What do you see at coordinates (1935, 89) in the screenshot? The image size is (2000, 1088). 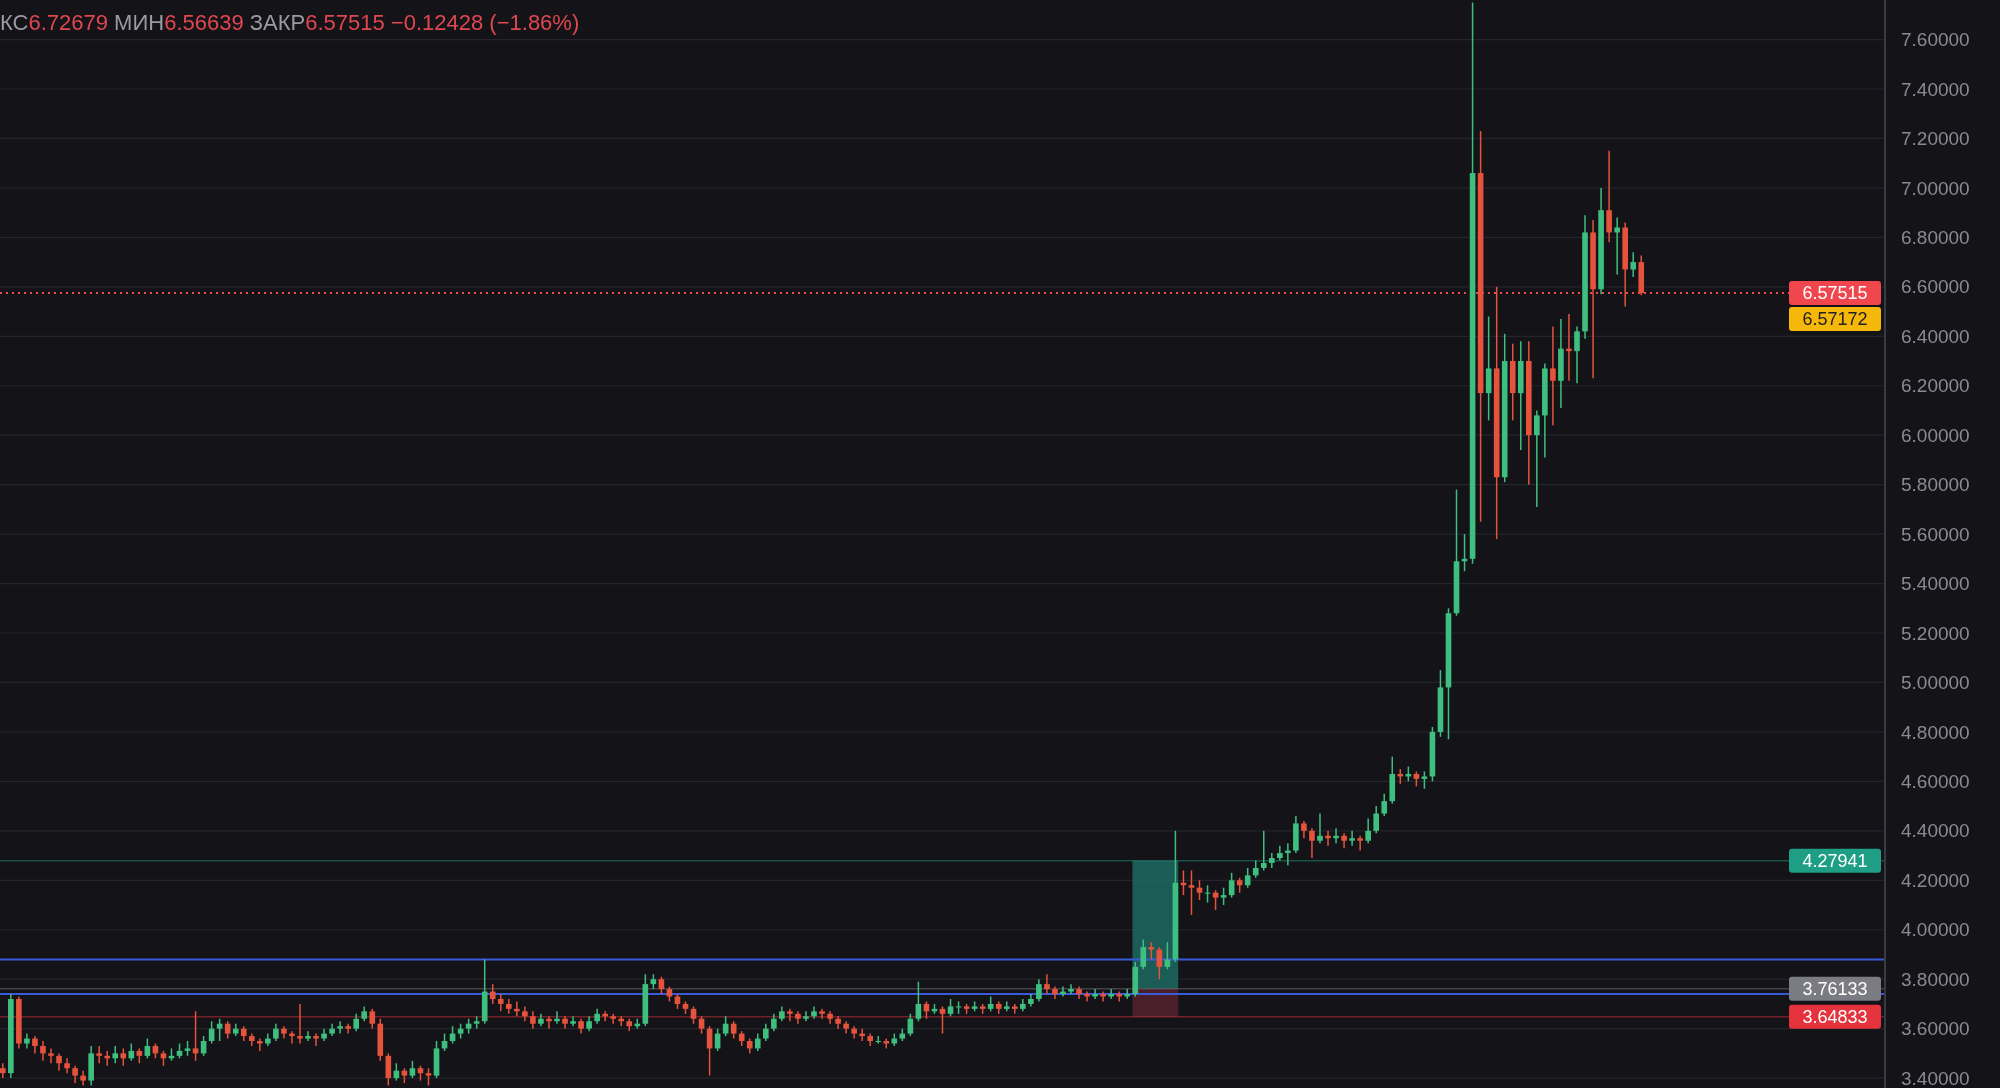 I see `y-tick-label: 7.40000` at bounding box center [1935, 89].